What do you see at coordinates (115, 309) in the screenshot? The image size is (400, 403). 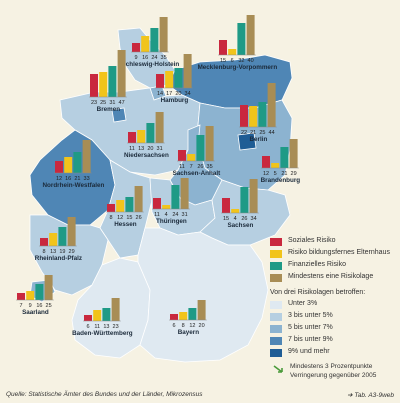 I see `bar-baden-württemberg-3` at bounding box center [115, 309].